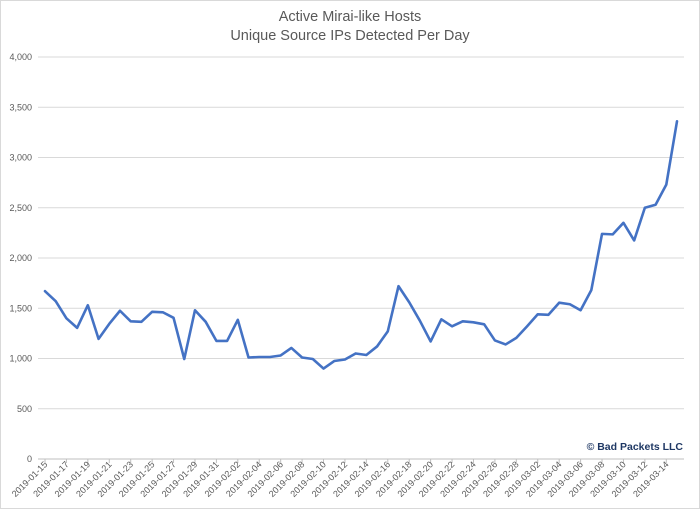 The width and height of the screenshot is (700, 509). What do you see at coordinates (20, 308) in the screenshot?
I see `y-tick-label: 1,500` at bounding box center [20, 308].